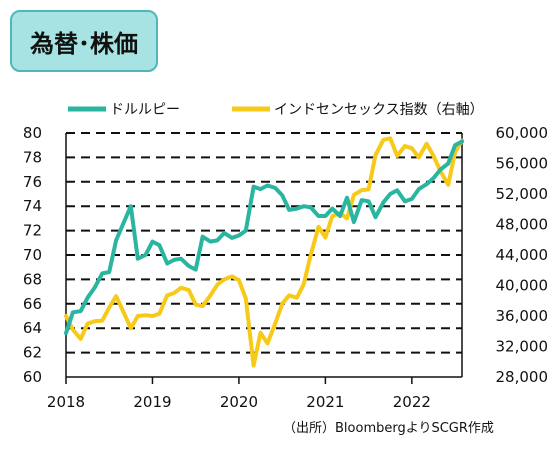 This screenshot has width=557, height=450. I want to click on legend-label-usd-inr: ドルルピー, so click(145, 110).